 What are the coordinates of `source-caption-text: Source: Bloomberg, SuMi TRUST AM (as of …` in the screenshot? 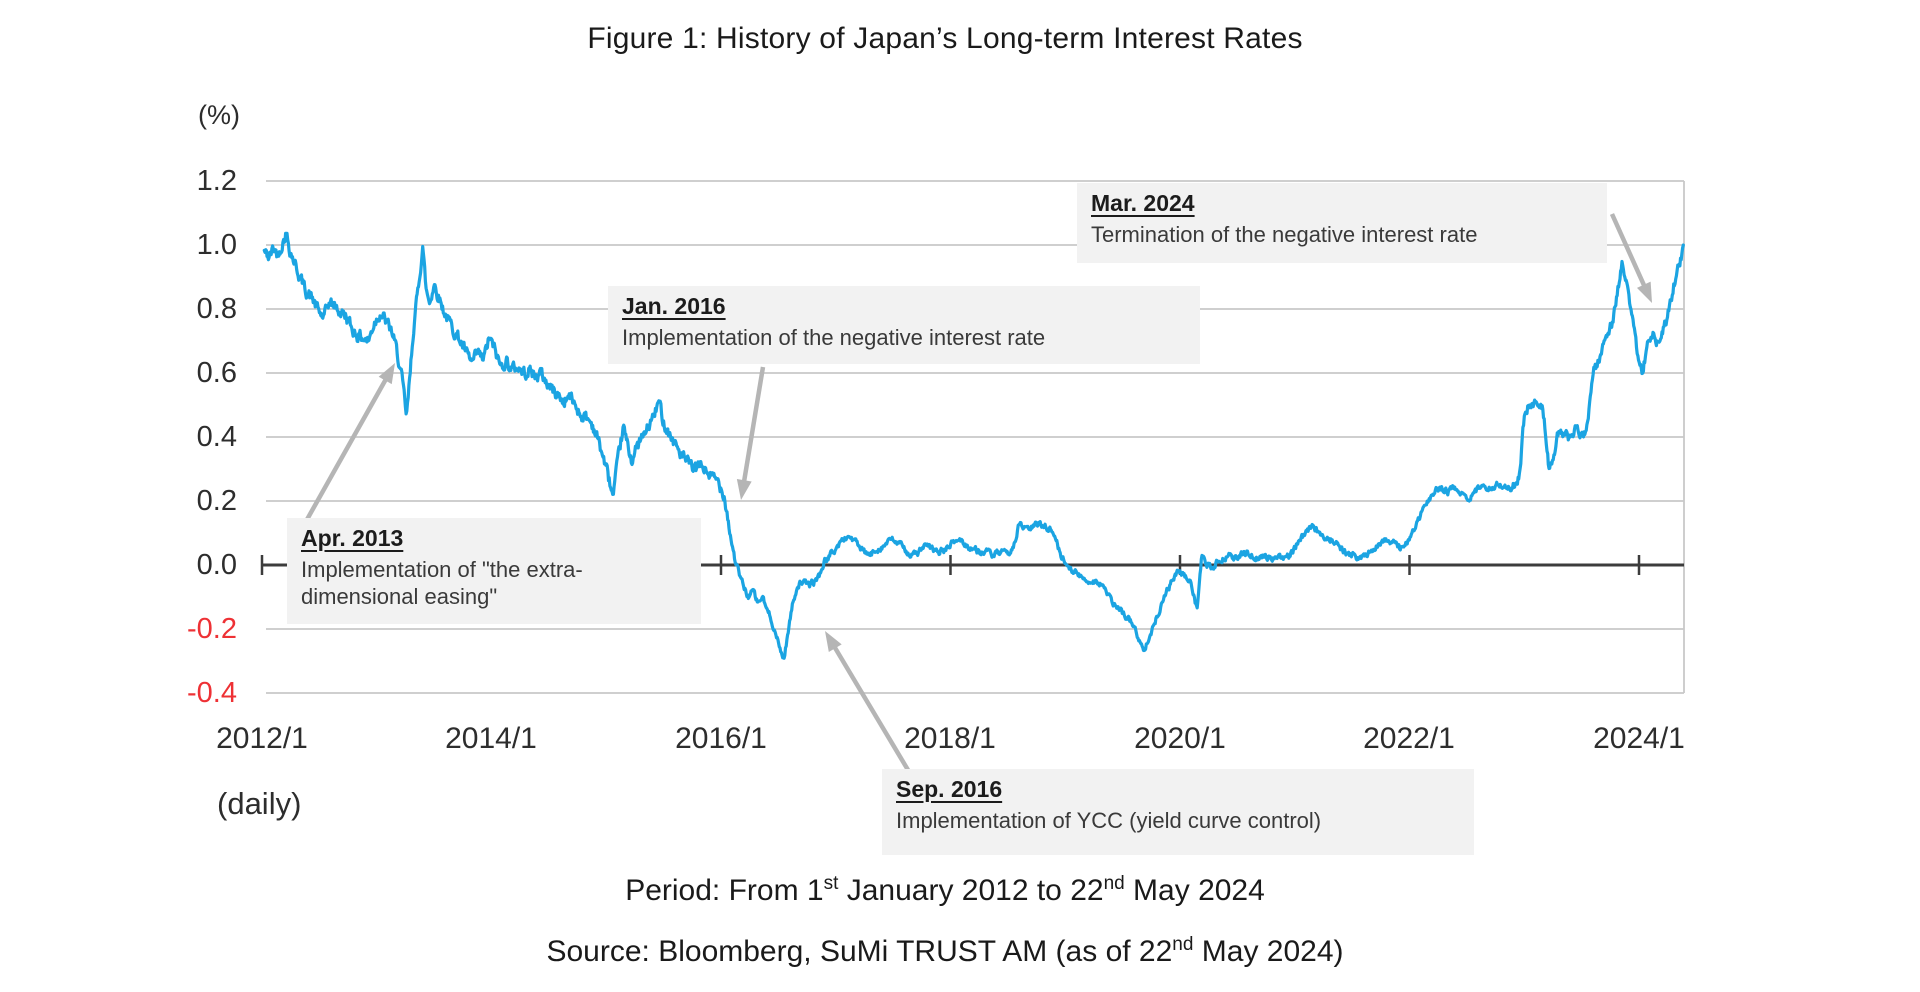 It's located at (859, 951).